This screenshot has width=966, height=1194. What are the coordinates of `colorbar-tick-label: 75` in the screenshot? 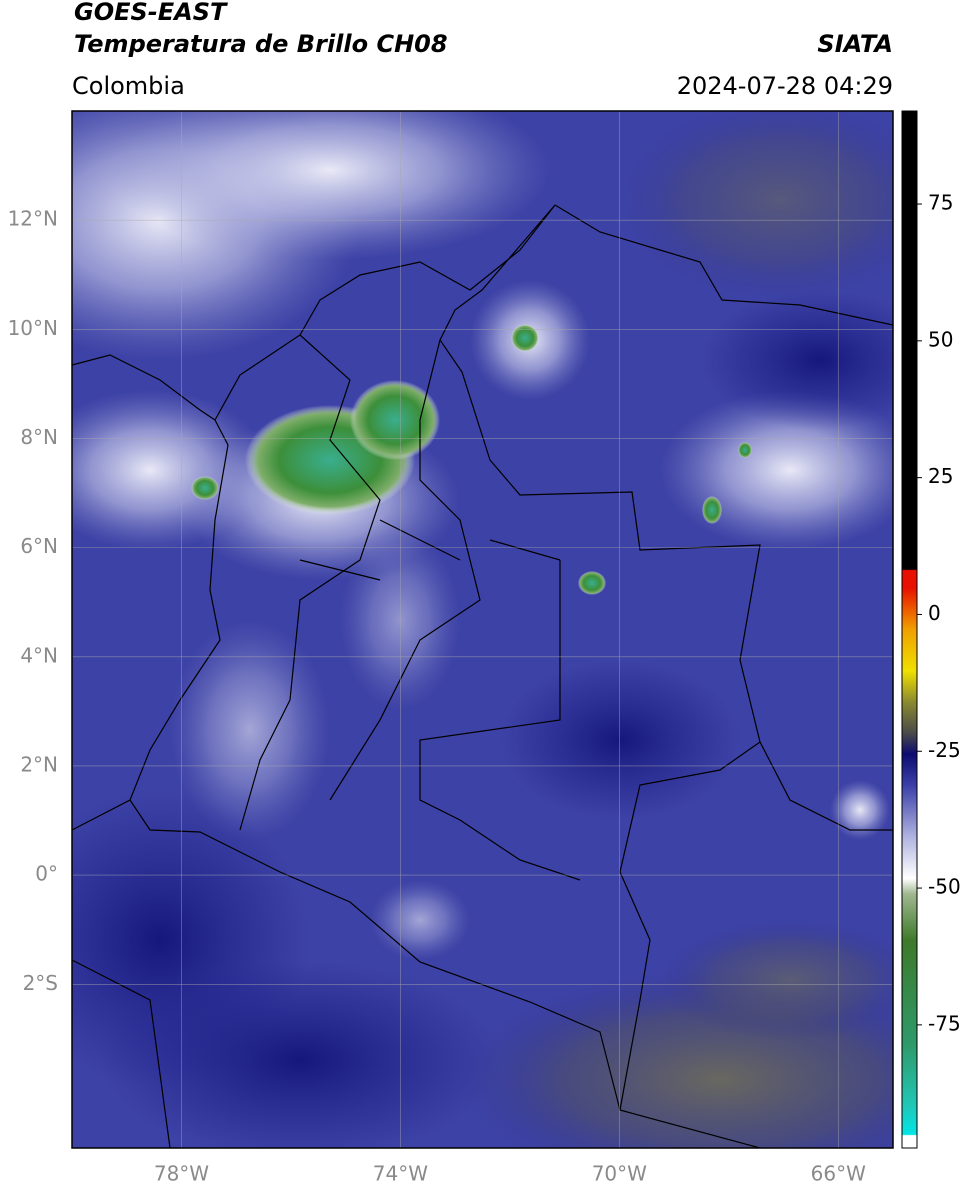 It's located at (940, 203).